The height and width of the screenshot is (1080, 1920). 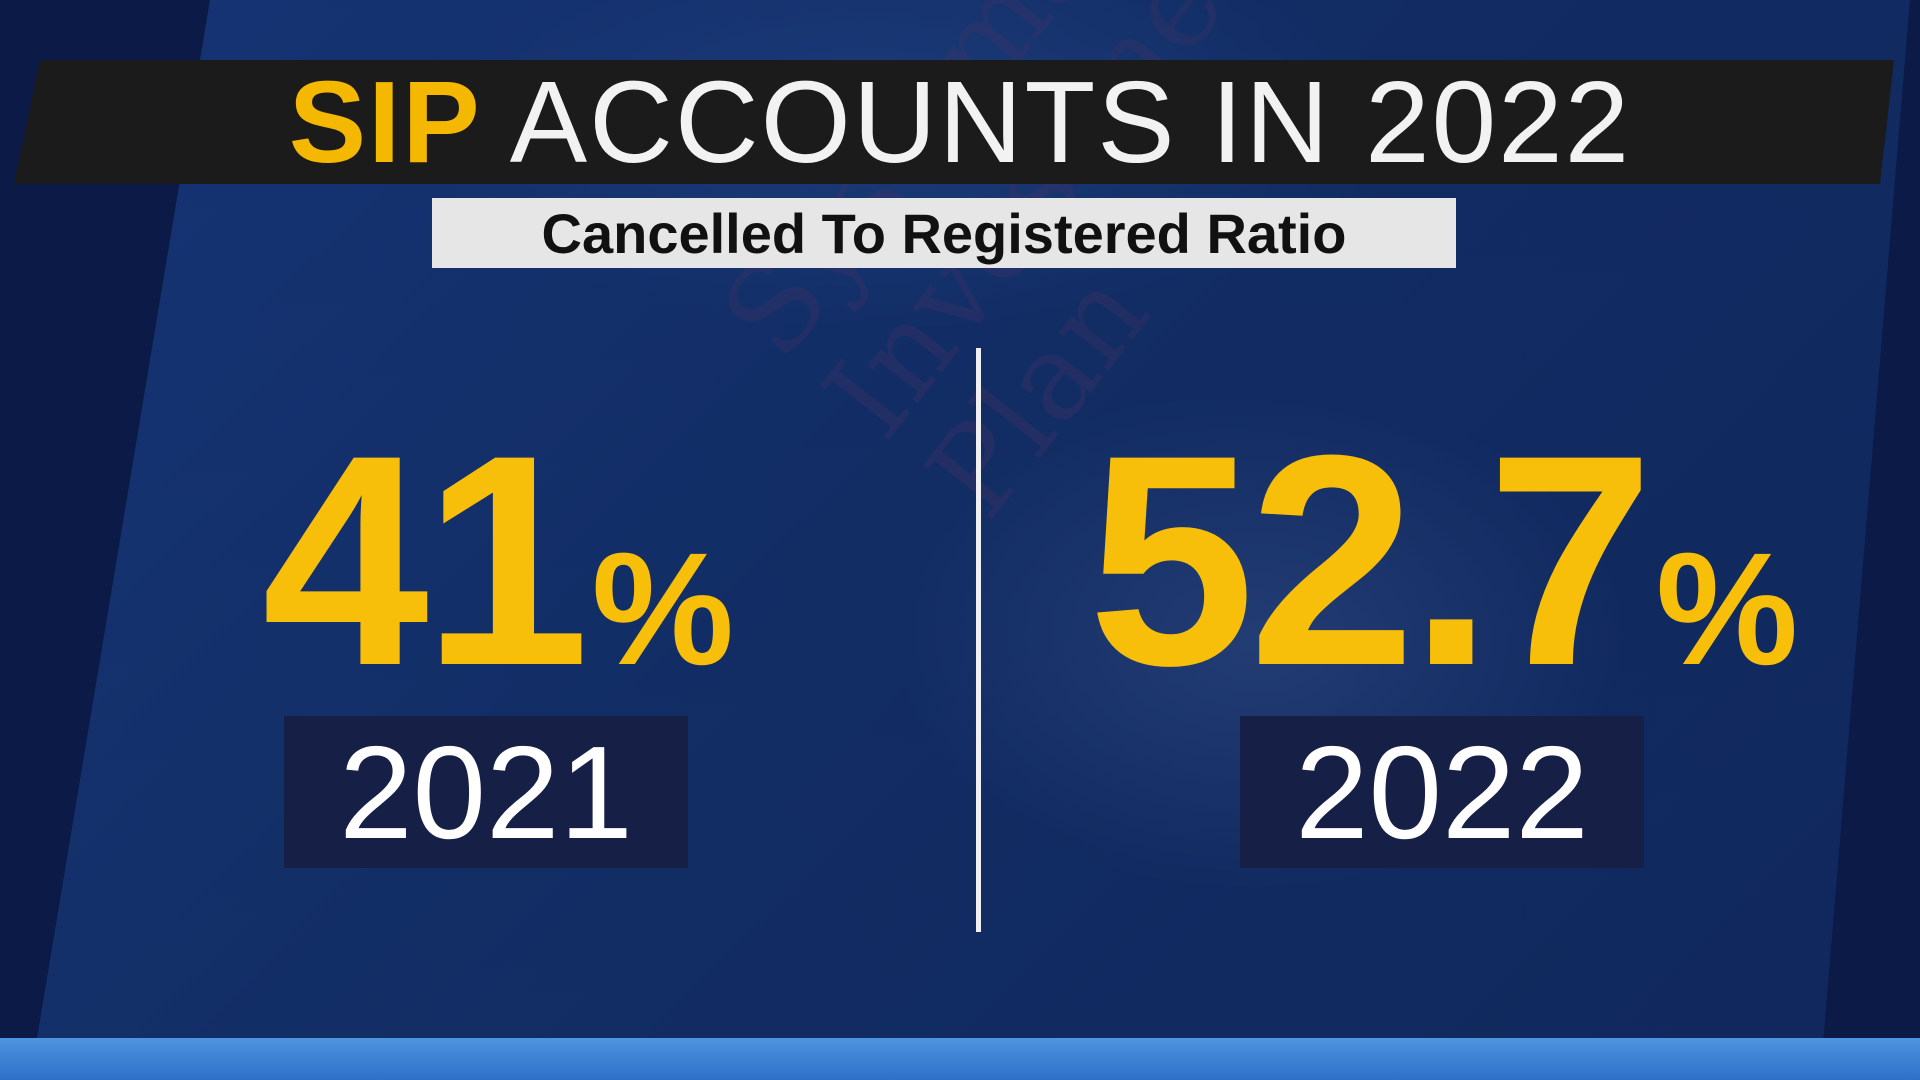 I want to click on year-label-2021: 2021, so click(x=486, y=792).